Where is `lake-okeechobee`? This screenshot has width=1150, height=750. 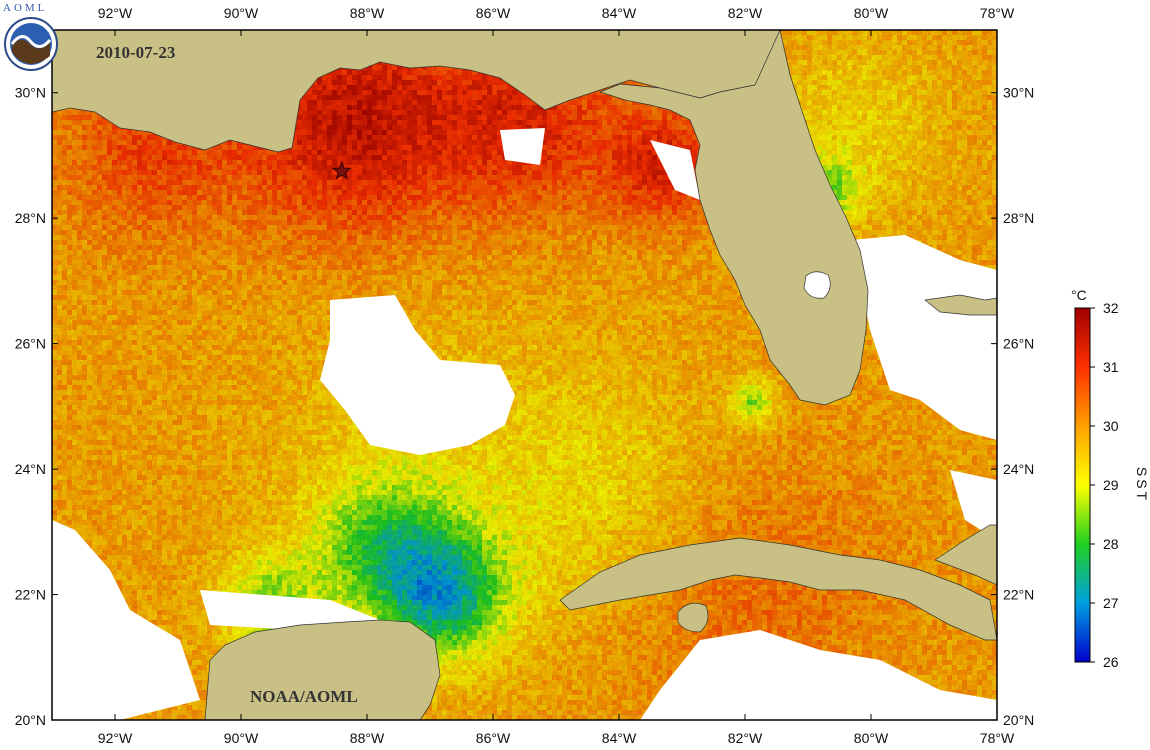
lake-okeechobee is located at coordinates (817, 285).